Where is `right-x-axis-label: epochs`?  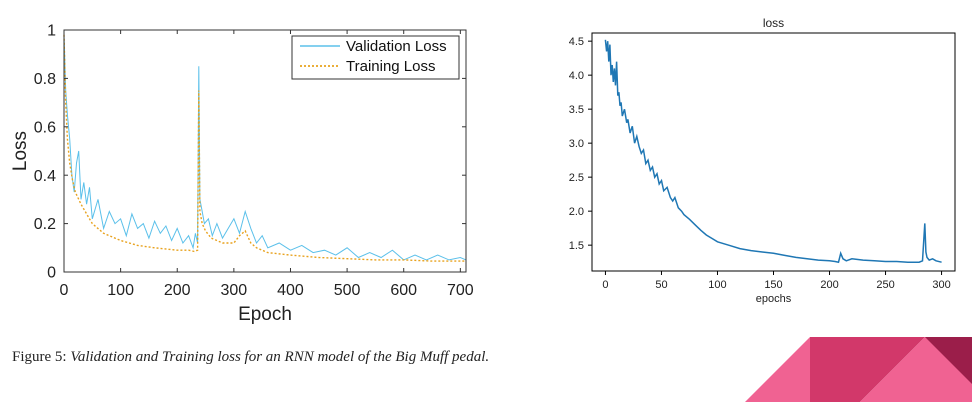
right-x-axis-label: epochs is located at coordinates (774, 299).